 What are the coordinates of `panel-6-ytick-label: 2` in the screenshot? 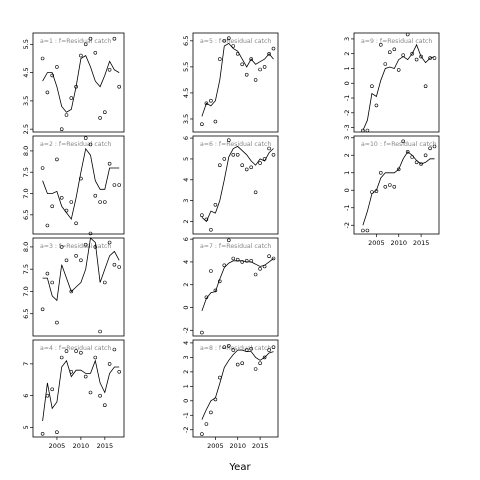 It's located at (186, 221).